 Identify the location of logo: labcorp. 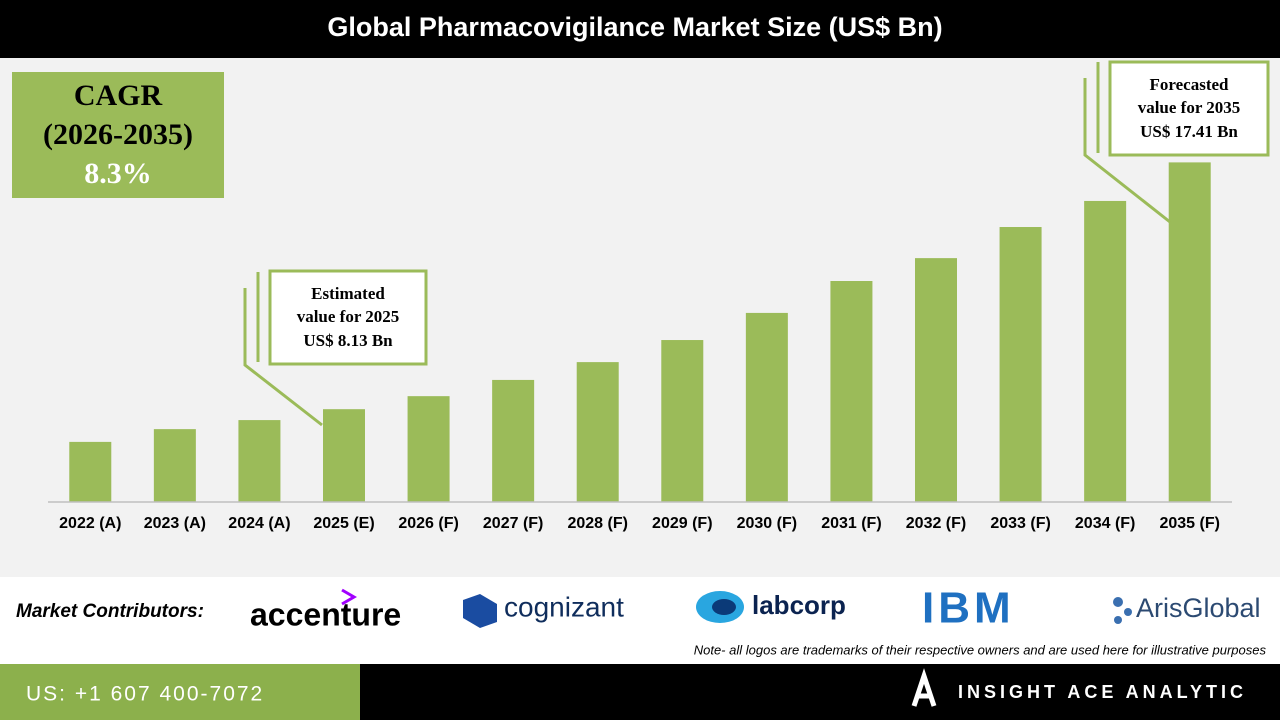
(799, 605).